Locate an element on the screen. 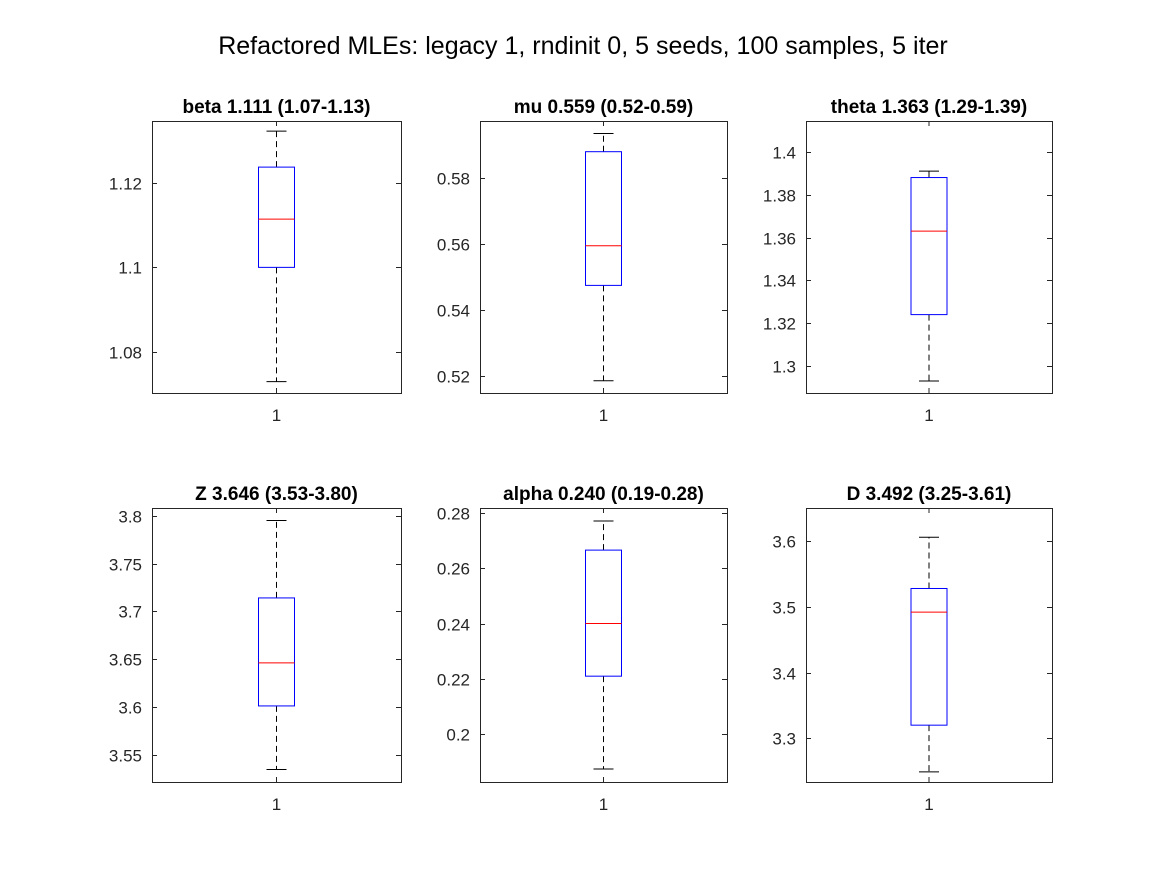 The image size is (1167, 875). ytick-label: 3.4 is located at coordinates (784, 674).